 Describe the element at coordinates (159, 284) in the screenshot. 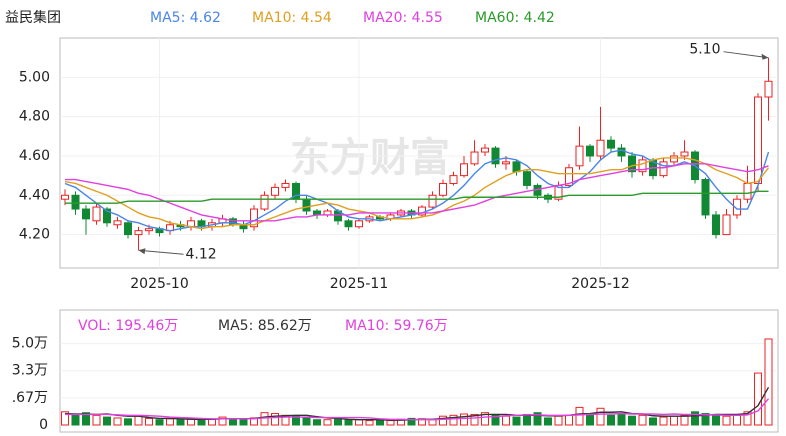

I see `x-tick-label: 2025-10` at that location.